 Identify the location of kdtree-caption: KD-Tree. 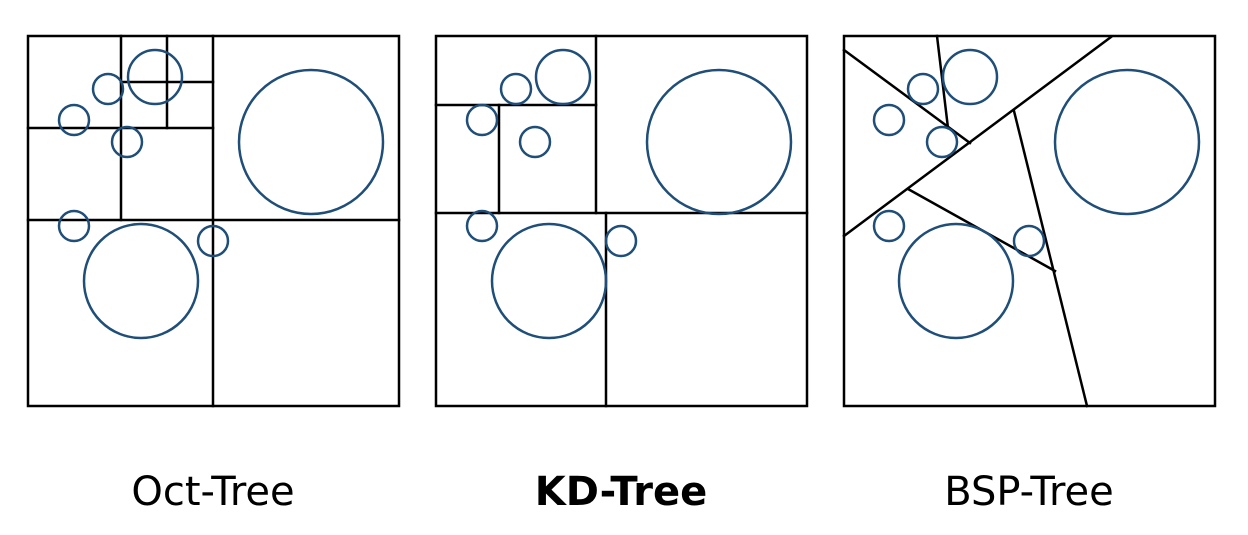
(621, 492).